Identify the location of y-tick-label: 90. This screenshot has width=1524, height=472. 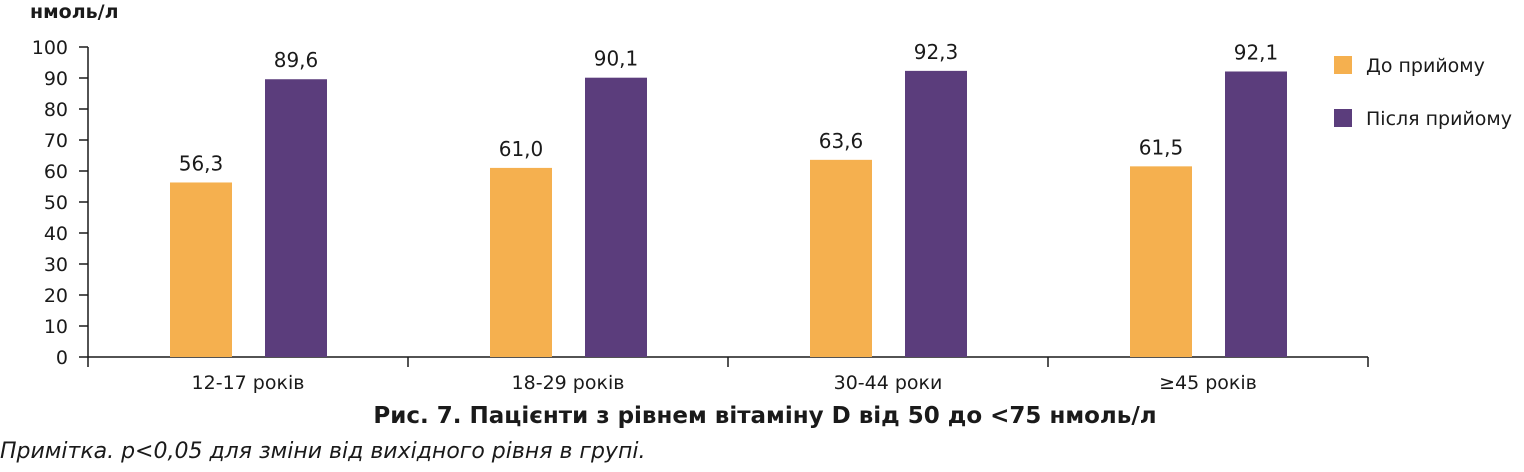
(56, 79).